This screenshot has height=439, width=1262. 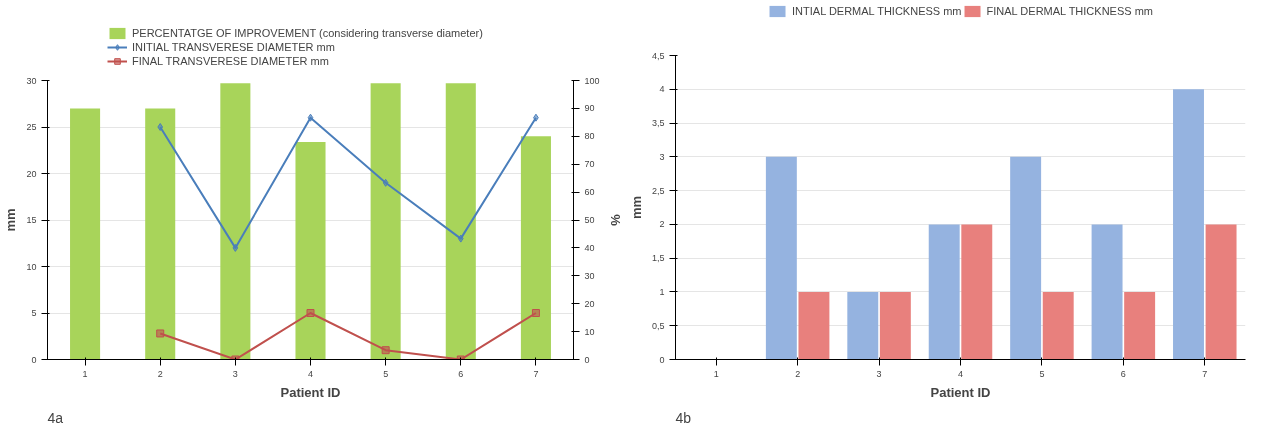 What do you see at coordinates (34, 313) in the screenshot?
I see `y-tick-label: 5` at bounding box center [34, 313].